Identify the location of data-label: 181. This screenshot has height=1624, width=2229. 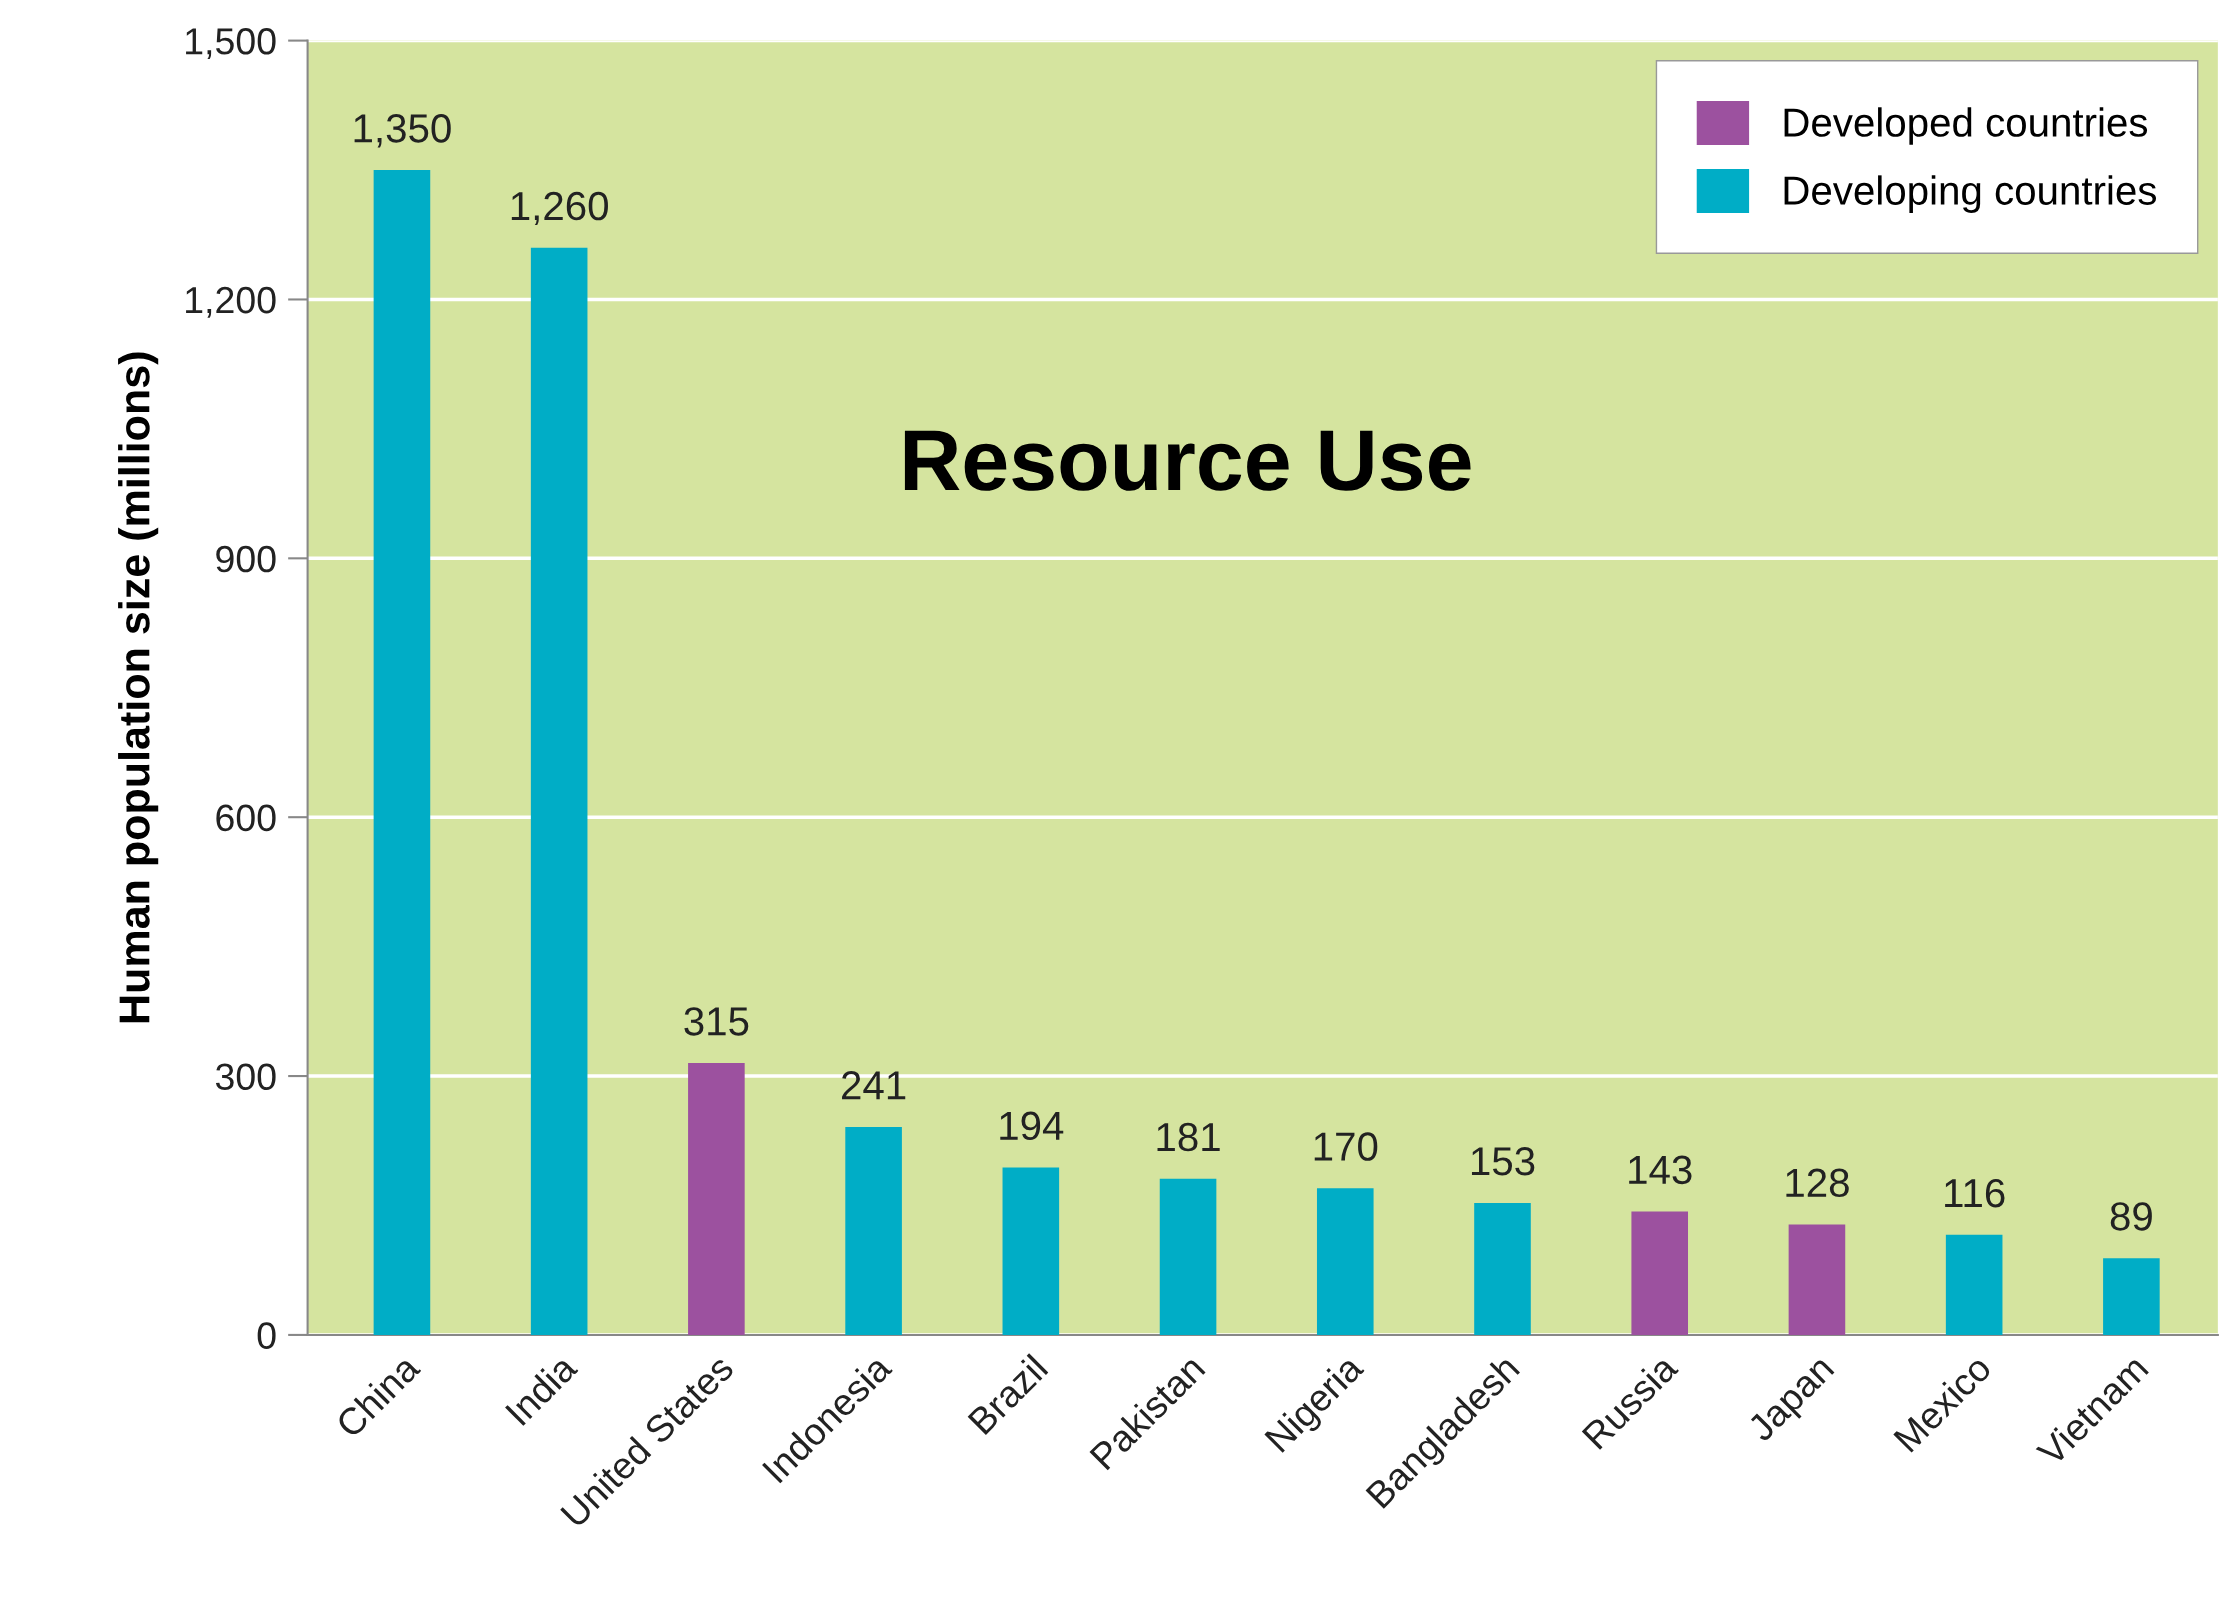
(1188, 1137).